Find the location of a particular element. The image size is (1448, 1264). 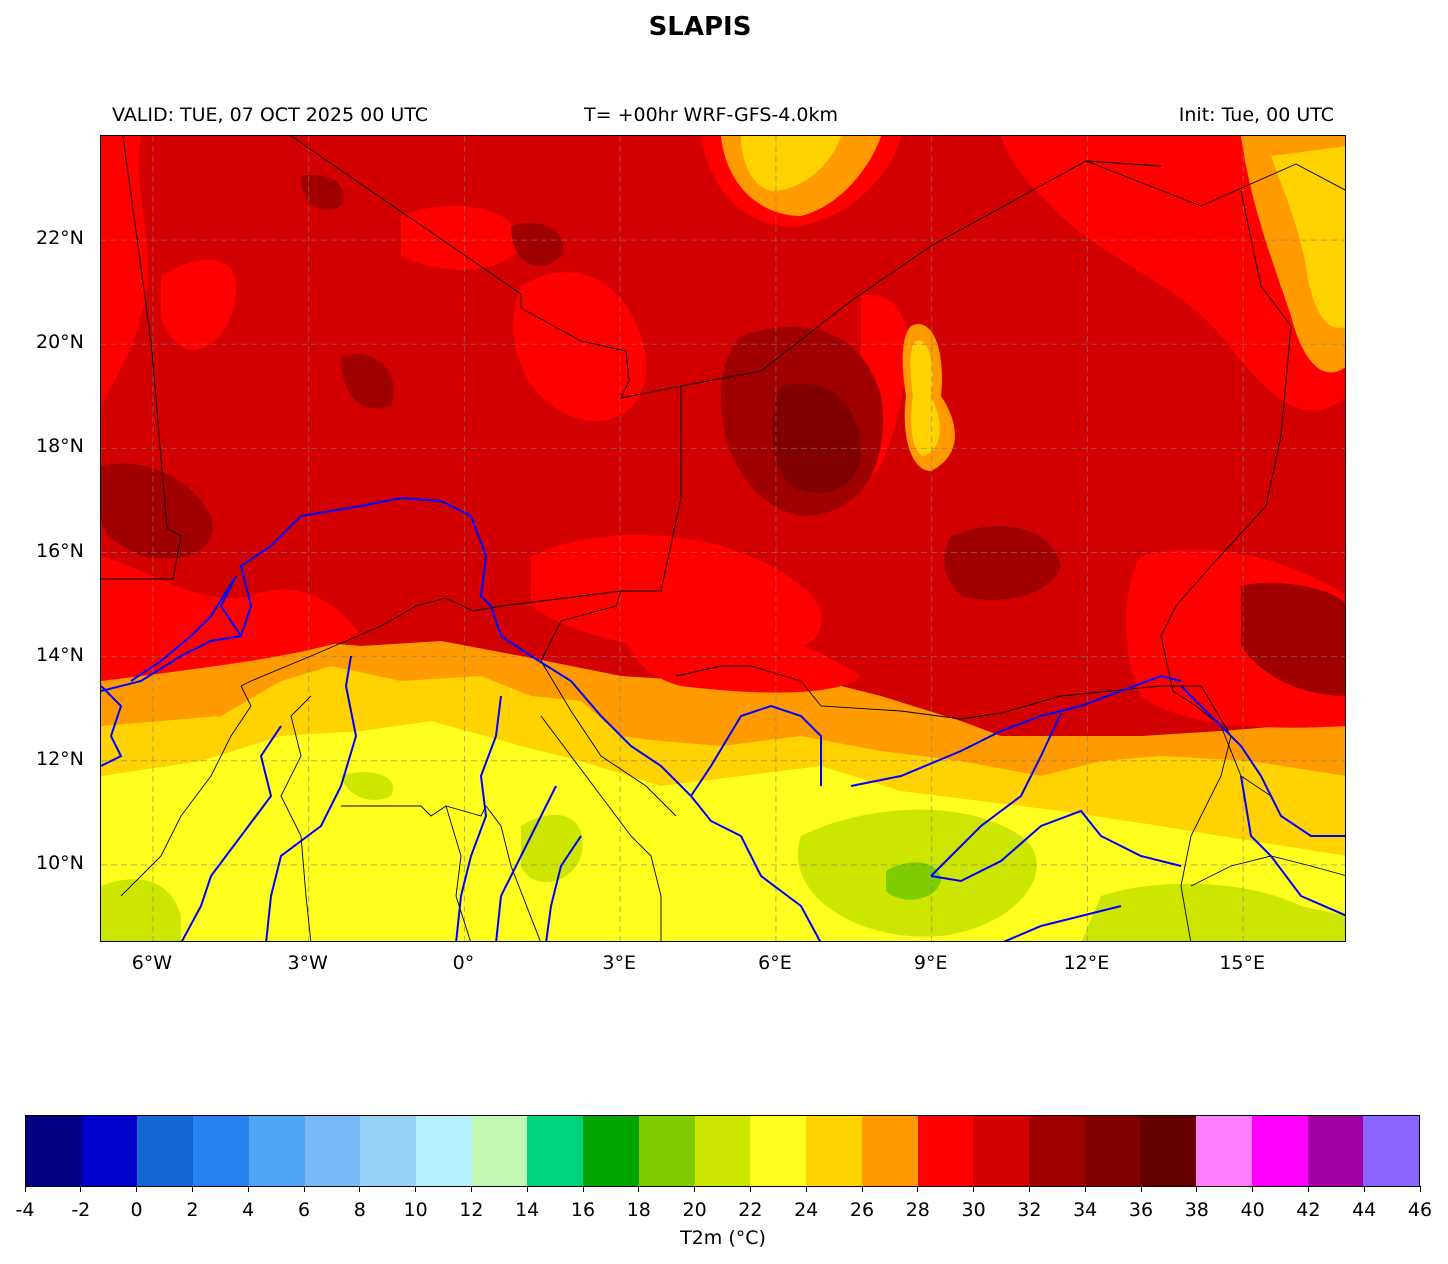

colorbar-tick-label: 20 is located at coordinates (694, 1210).